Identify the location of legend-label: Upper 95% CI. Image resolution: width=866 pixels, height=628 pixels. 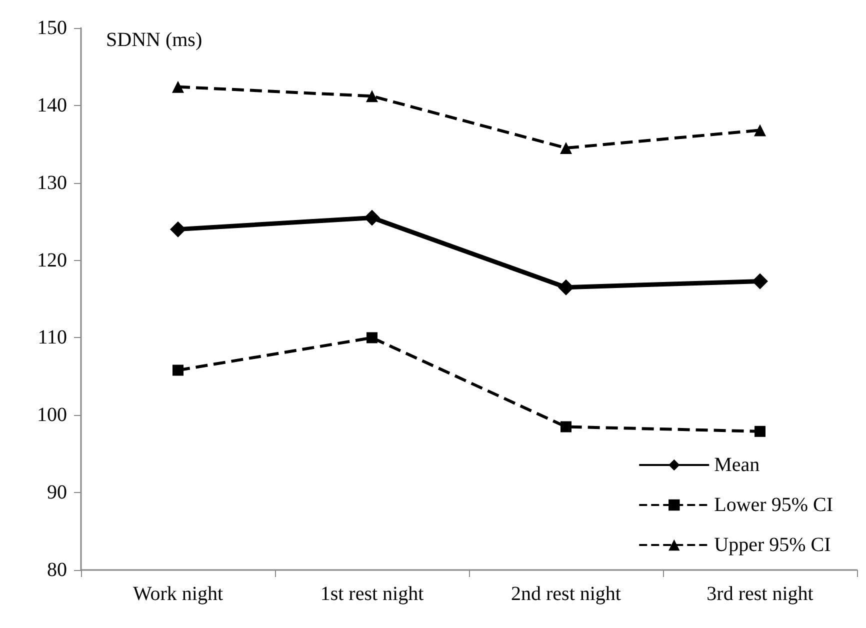
(772, 545).